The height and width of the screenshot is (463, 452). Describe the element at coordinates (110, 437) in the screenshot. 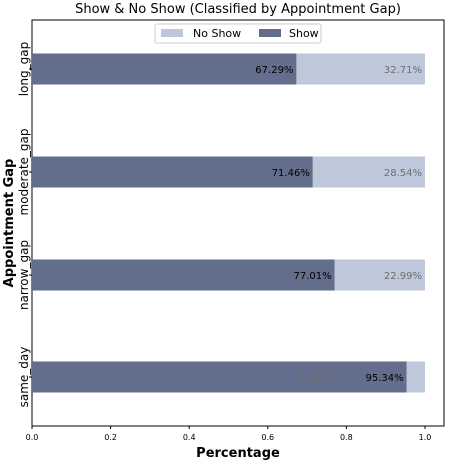

I see `x-tick-label: 0.2` at that location.